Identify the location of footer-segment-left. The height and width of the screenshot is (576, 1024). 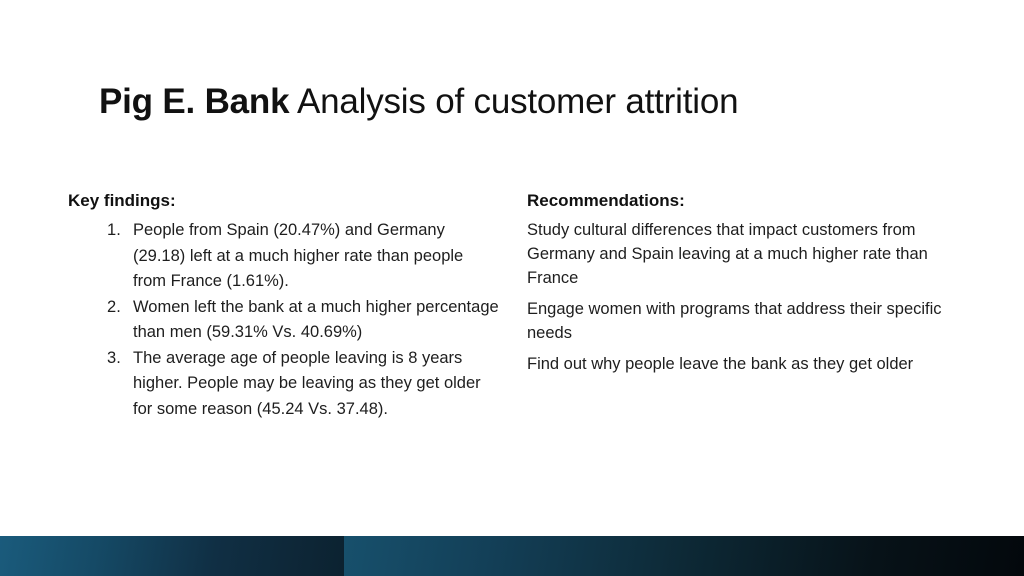
(172, 556).